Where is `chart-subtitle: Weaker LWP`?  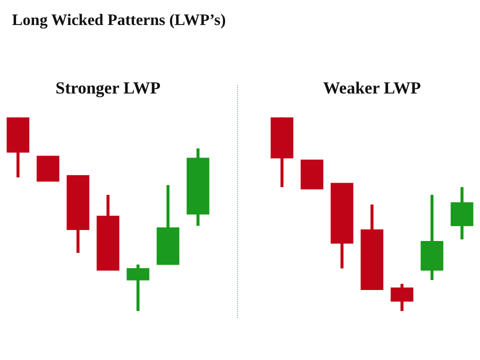 chart-subtitle: Weaker LWP is located at coordinates (372, 88).